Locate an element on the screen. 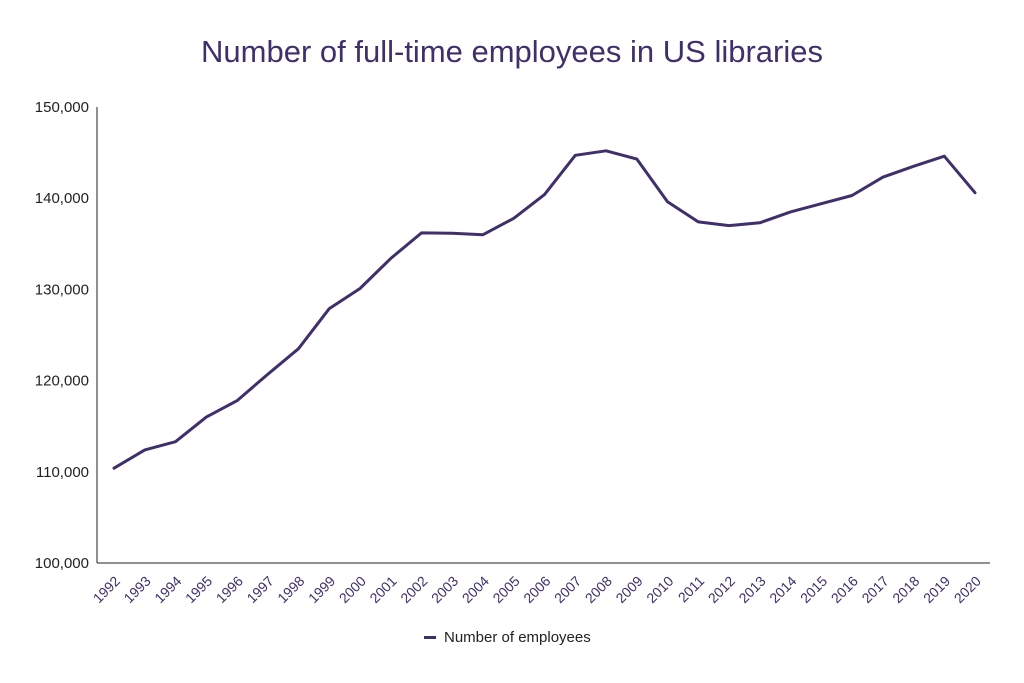 The image size is (1024, 683). legend: Number of employees is located at coordinates (507, 637).